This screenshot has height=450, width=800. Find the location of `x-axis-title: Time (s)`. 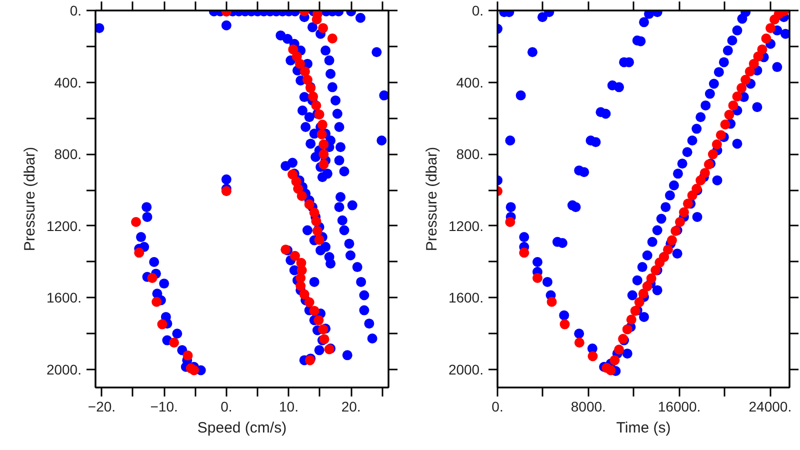

x-axis-title: Time (s) is located at coordinates (643, 428).